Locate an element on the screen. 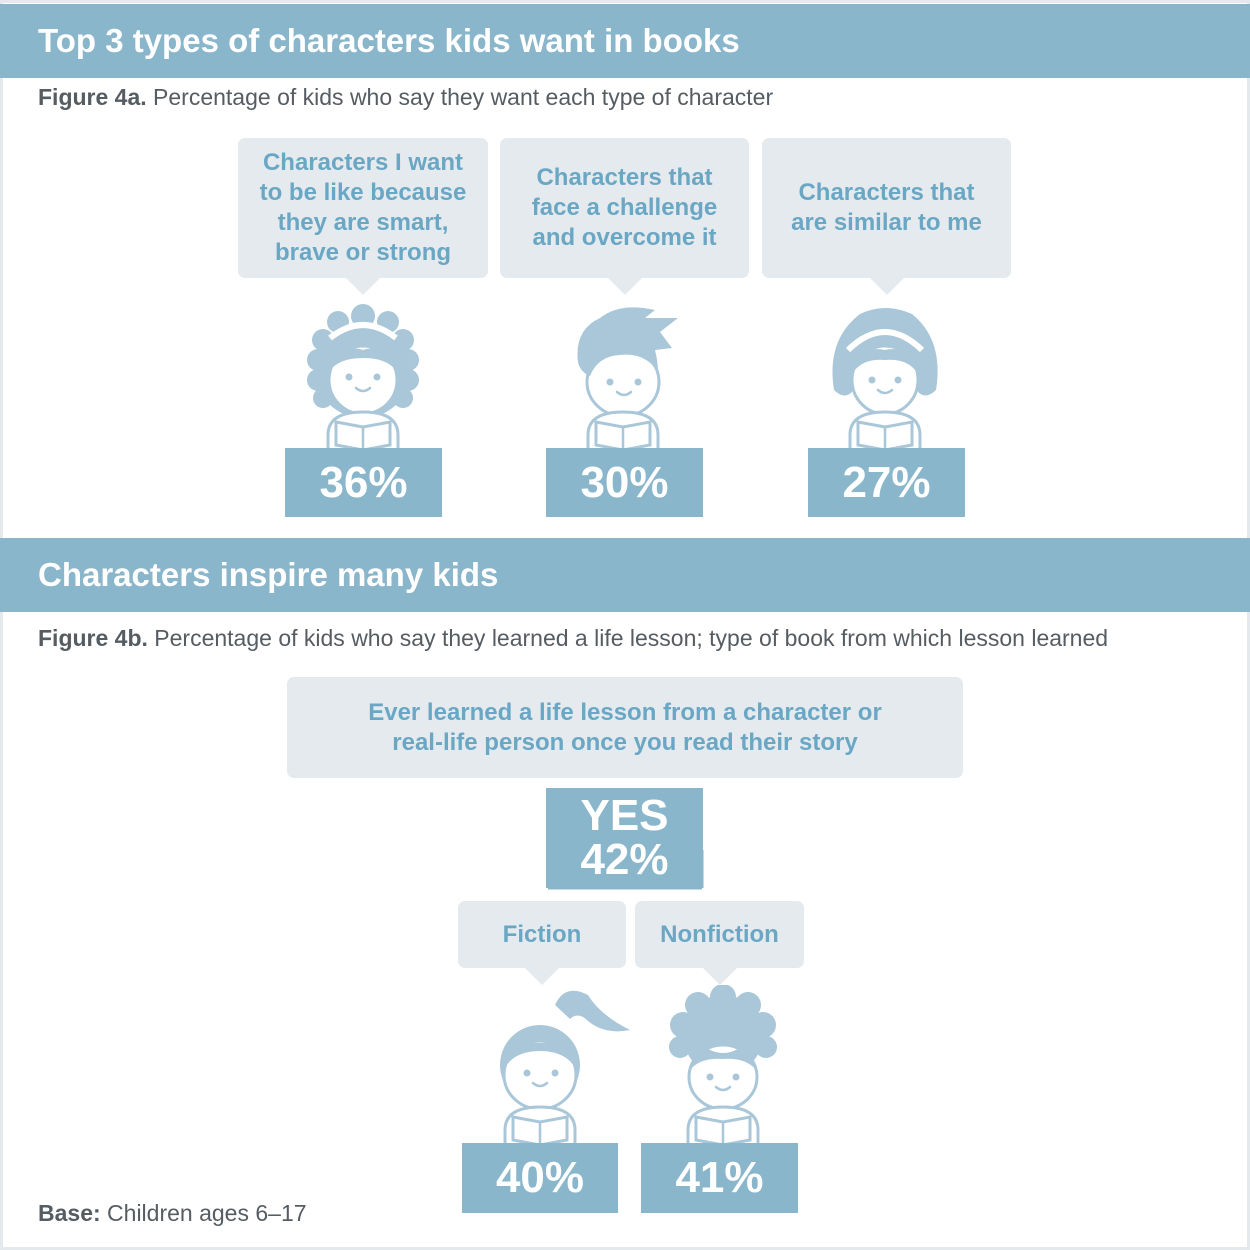 The width and height of the screenshot is (1250, 1250). pct-box-fiction: 40% is located at coordinates (540, 1178).